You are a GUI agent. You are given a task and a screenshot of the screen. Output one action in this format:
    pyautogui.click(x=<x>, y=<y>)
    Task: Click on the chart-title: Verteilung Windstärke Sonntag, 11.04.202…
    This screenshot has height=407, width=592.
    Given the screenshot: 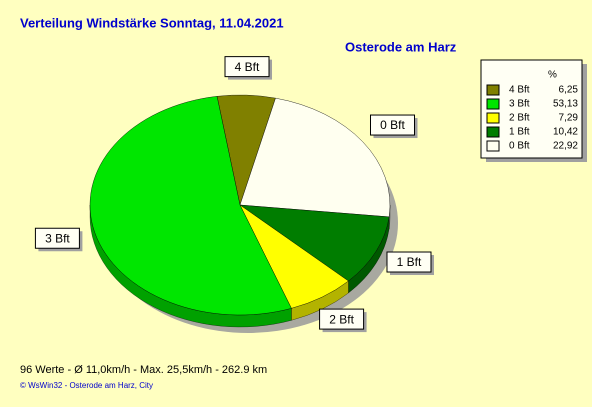 What is the action you would take?
    pyautogui.click(x=152, y=22)
    